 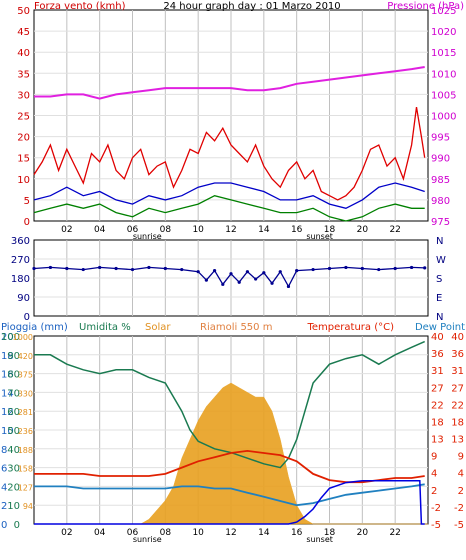 What do you see at coordinates (437, 422) in the screenshot?
I see `temperature-tick: 18` at bounding box center [437, 422].